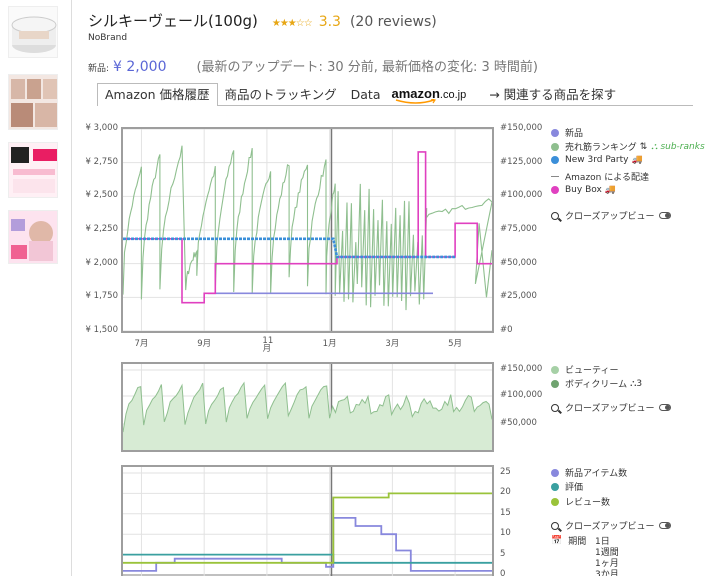  Describe the element at coordinates (567, 486) in the screenshot. I see `legend-rating: 評価` at that location.